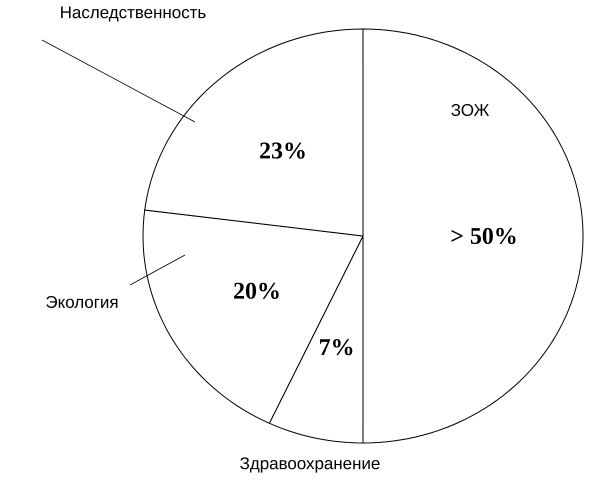 This screenshot has height=499, width=605. I want to click on data-label: 20%, so click(256, 290).